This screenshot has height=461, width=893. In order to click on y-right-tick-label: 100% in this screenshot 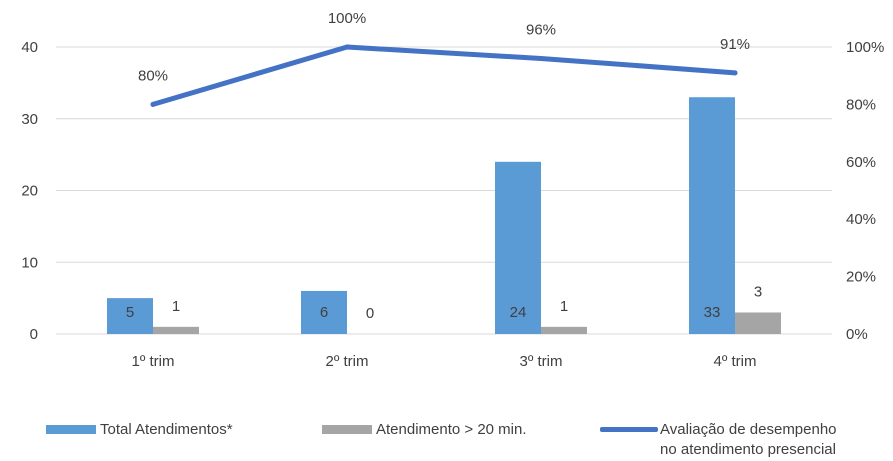, I will do `click(865, 47)`.